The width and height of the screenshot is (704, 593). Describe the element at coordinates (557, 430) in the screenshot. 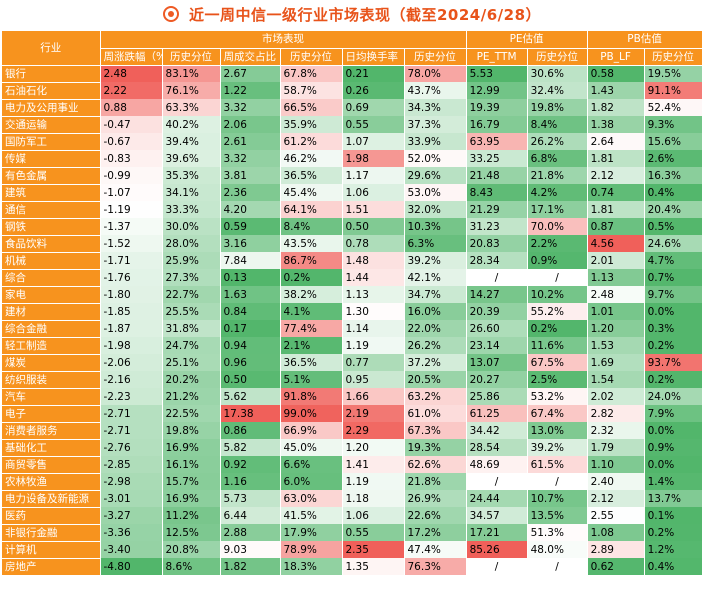

I see `cell-pe-pct: 13.0%` at that location.